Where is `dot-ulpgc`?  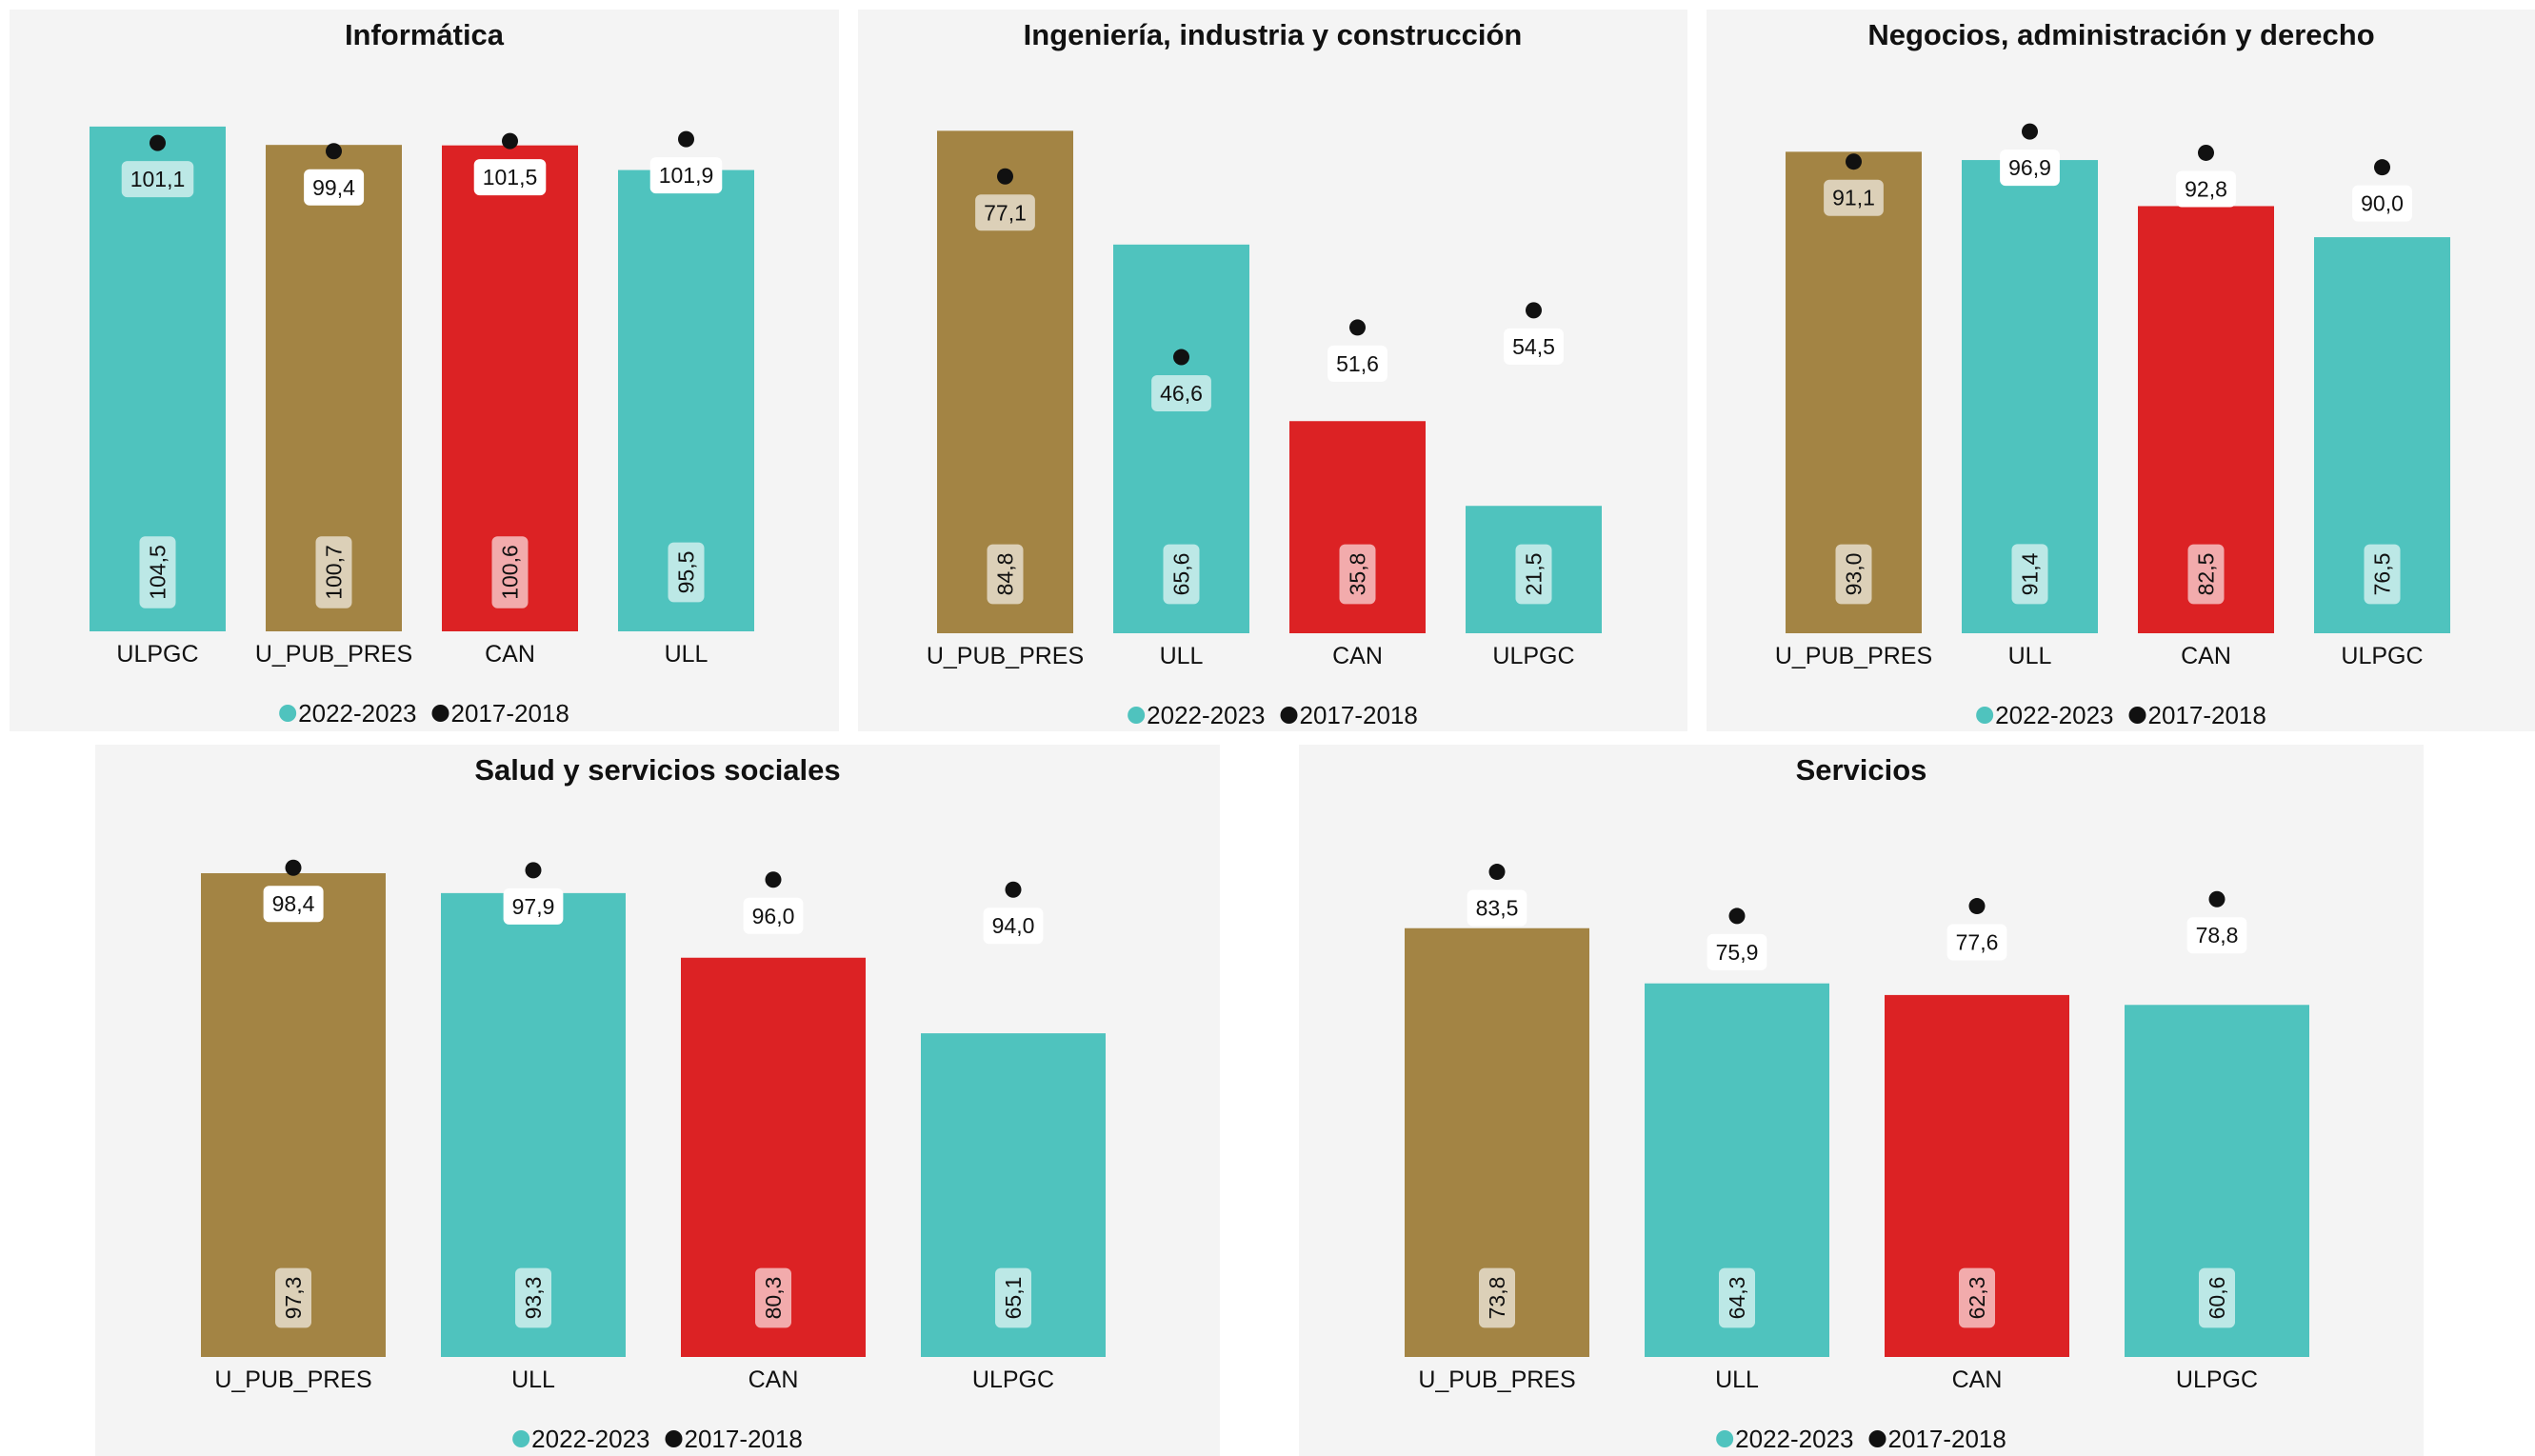
dot-ulpgc is located at coordinates (158, 142).